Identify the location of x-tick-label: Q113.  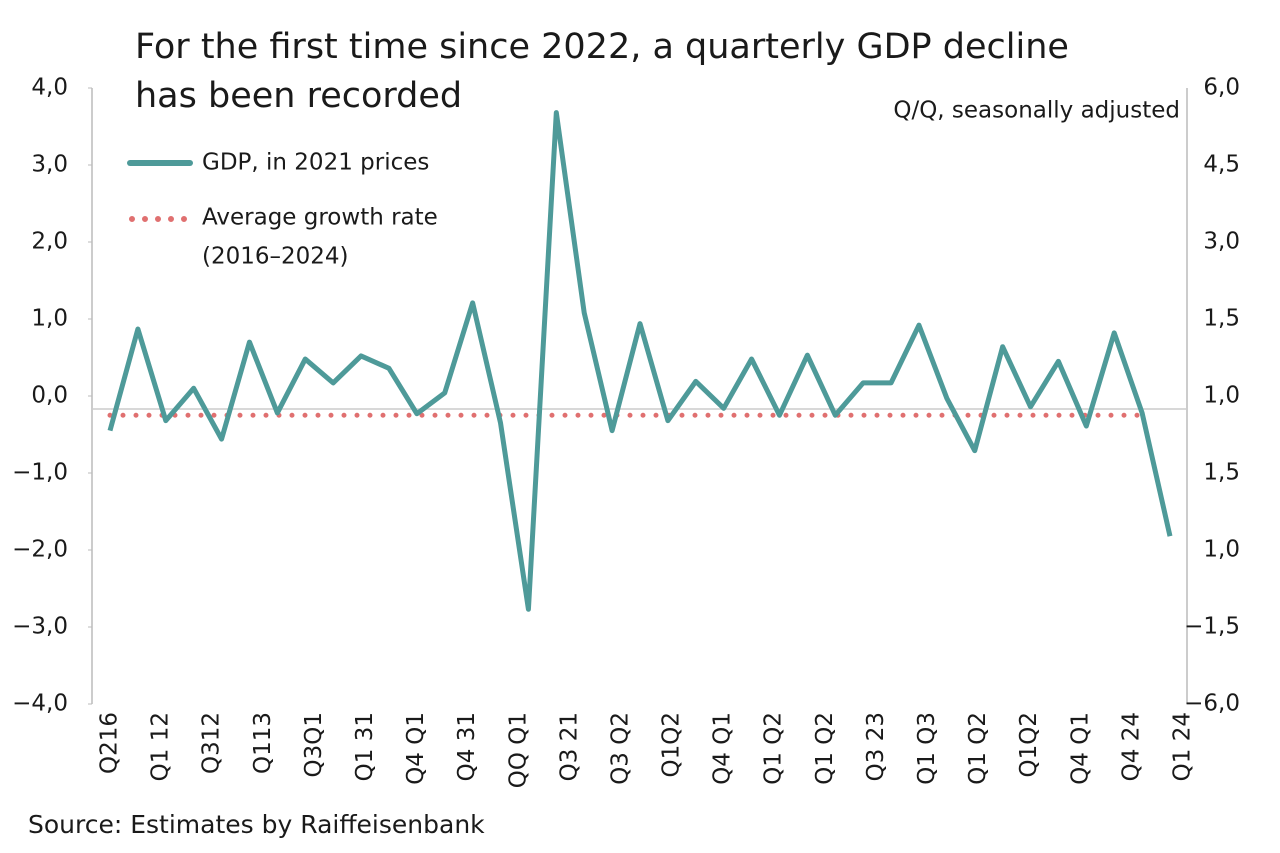
(263, 743).